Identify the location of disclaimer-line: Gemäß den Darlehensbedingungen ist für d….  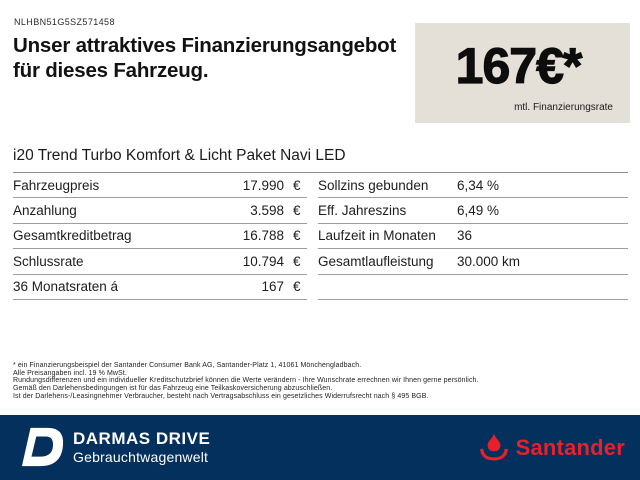
(173, 389).